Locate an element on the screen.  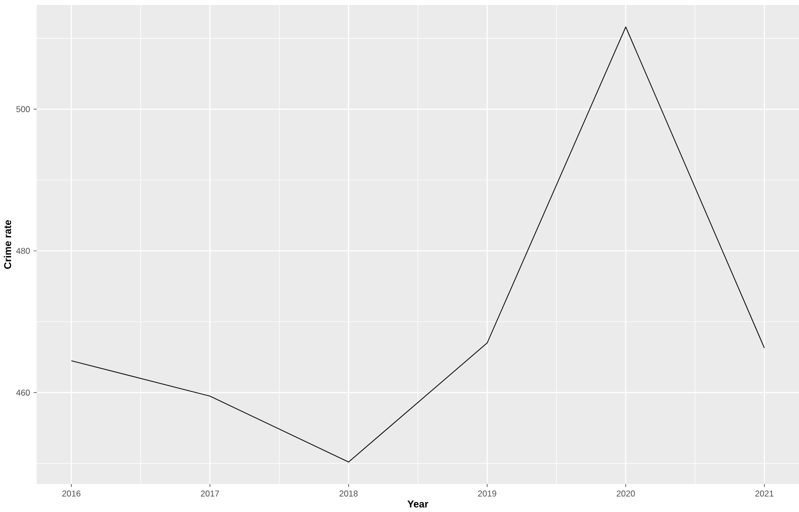
x-axis-title: Year is located at coordinates (417, 504).